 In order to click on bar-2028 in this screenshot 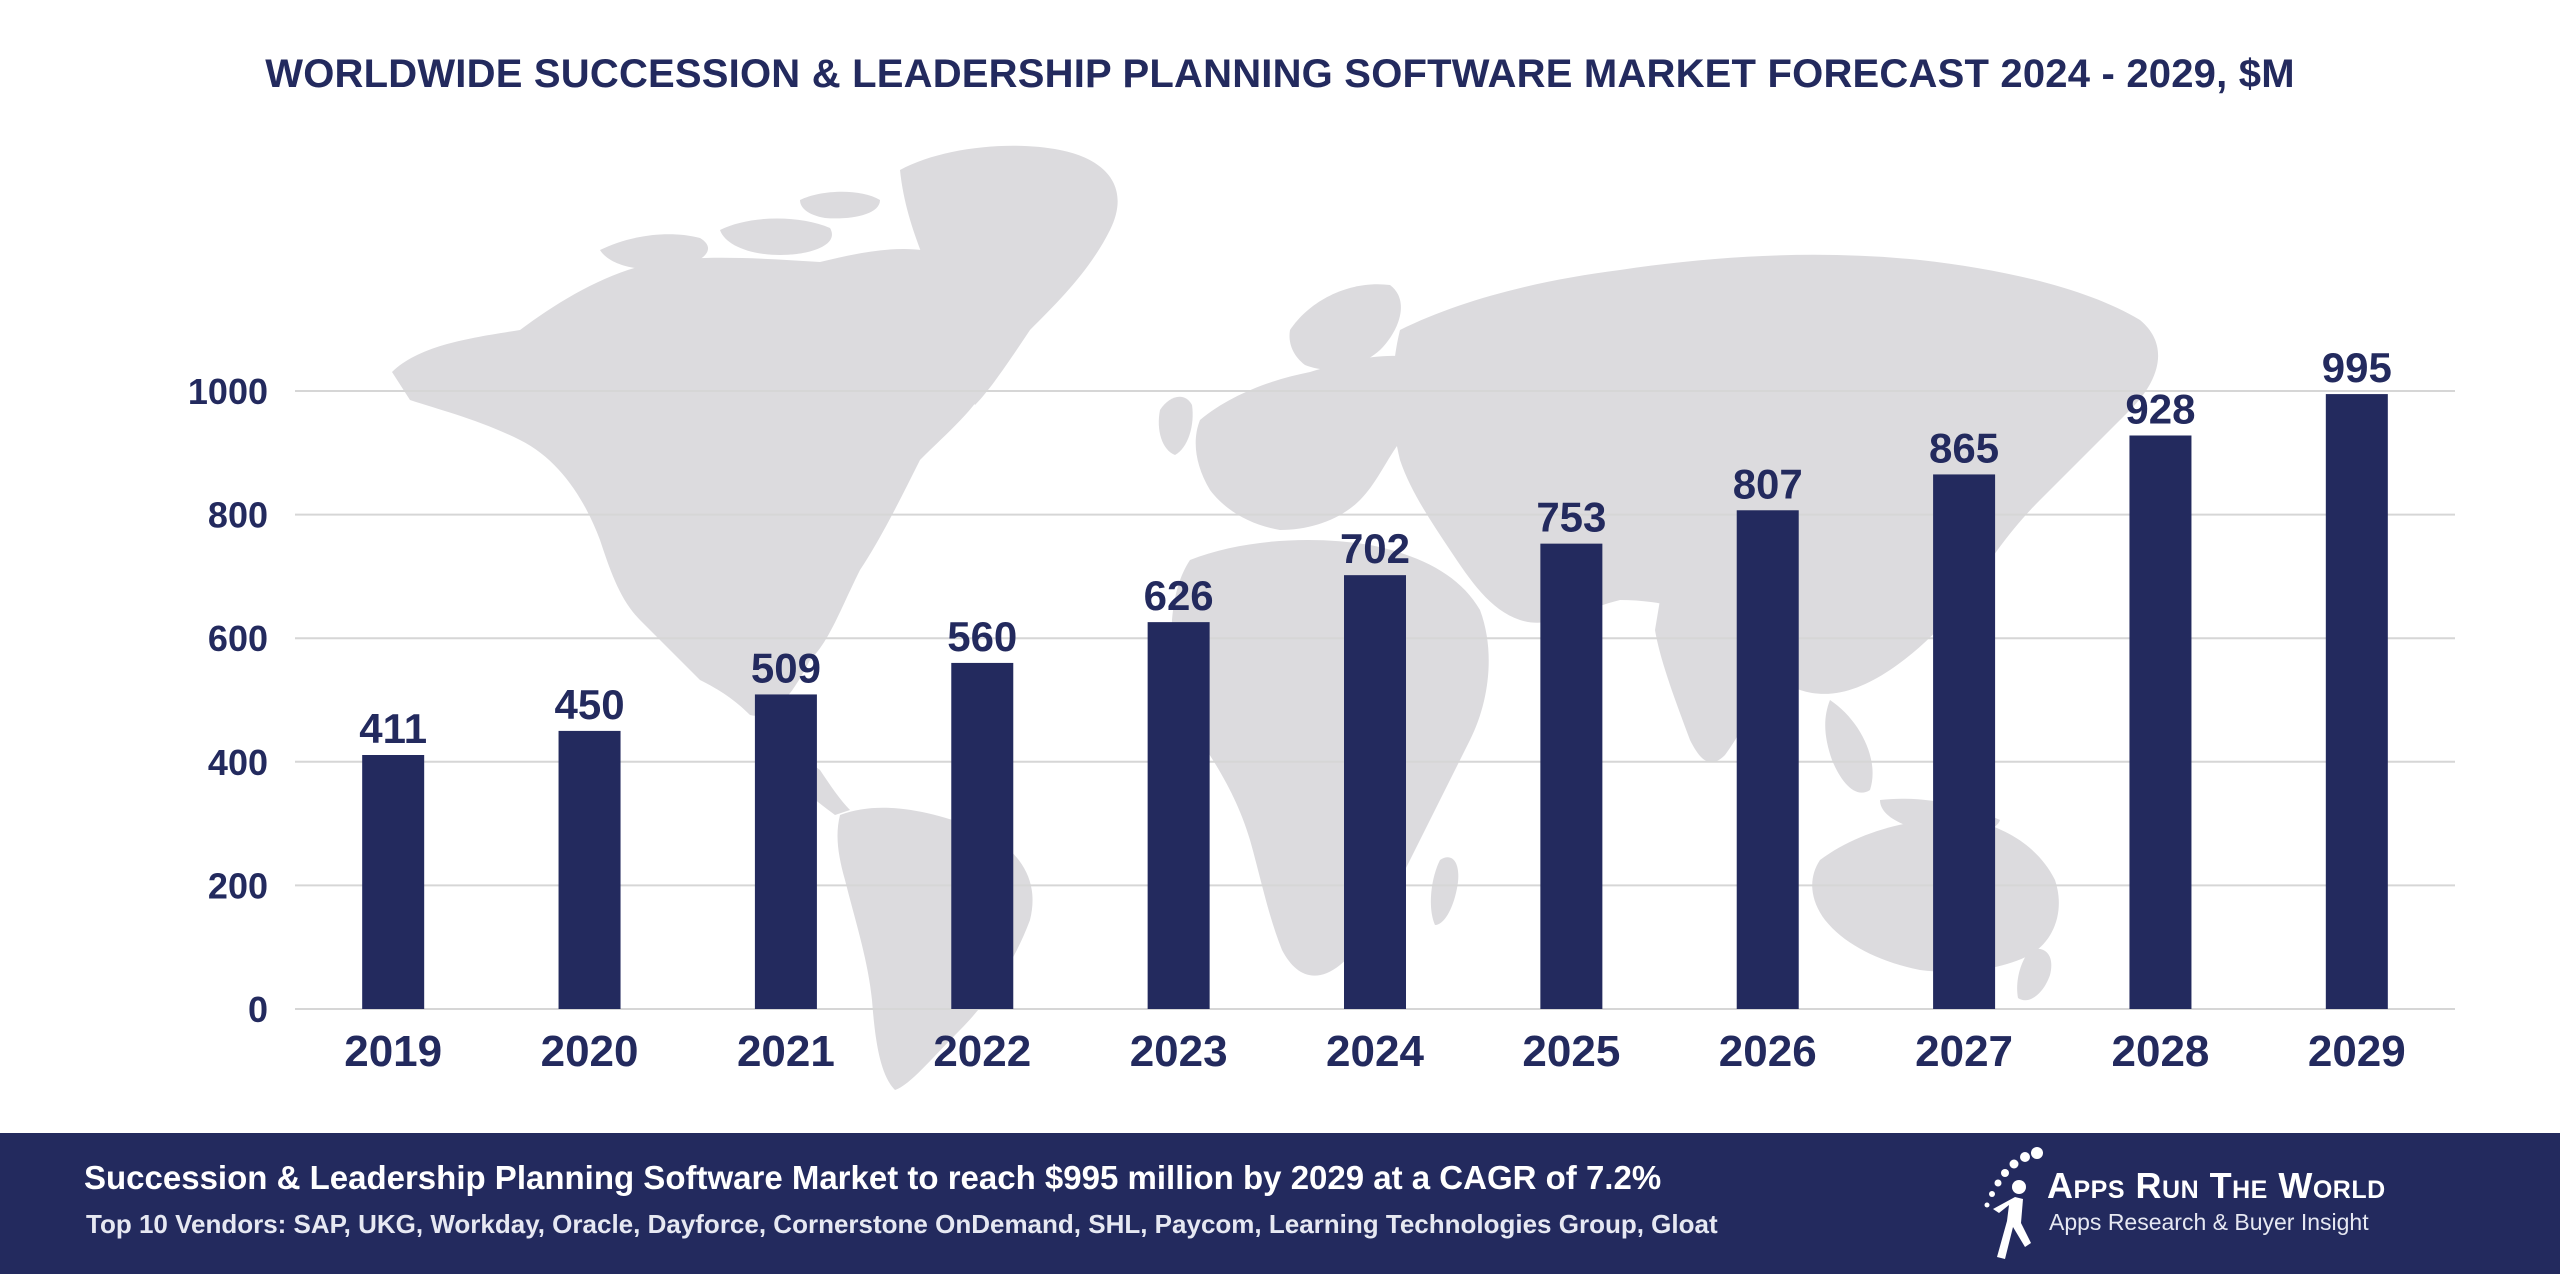, I will do `click(2160, 722)`.